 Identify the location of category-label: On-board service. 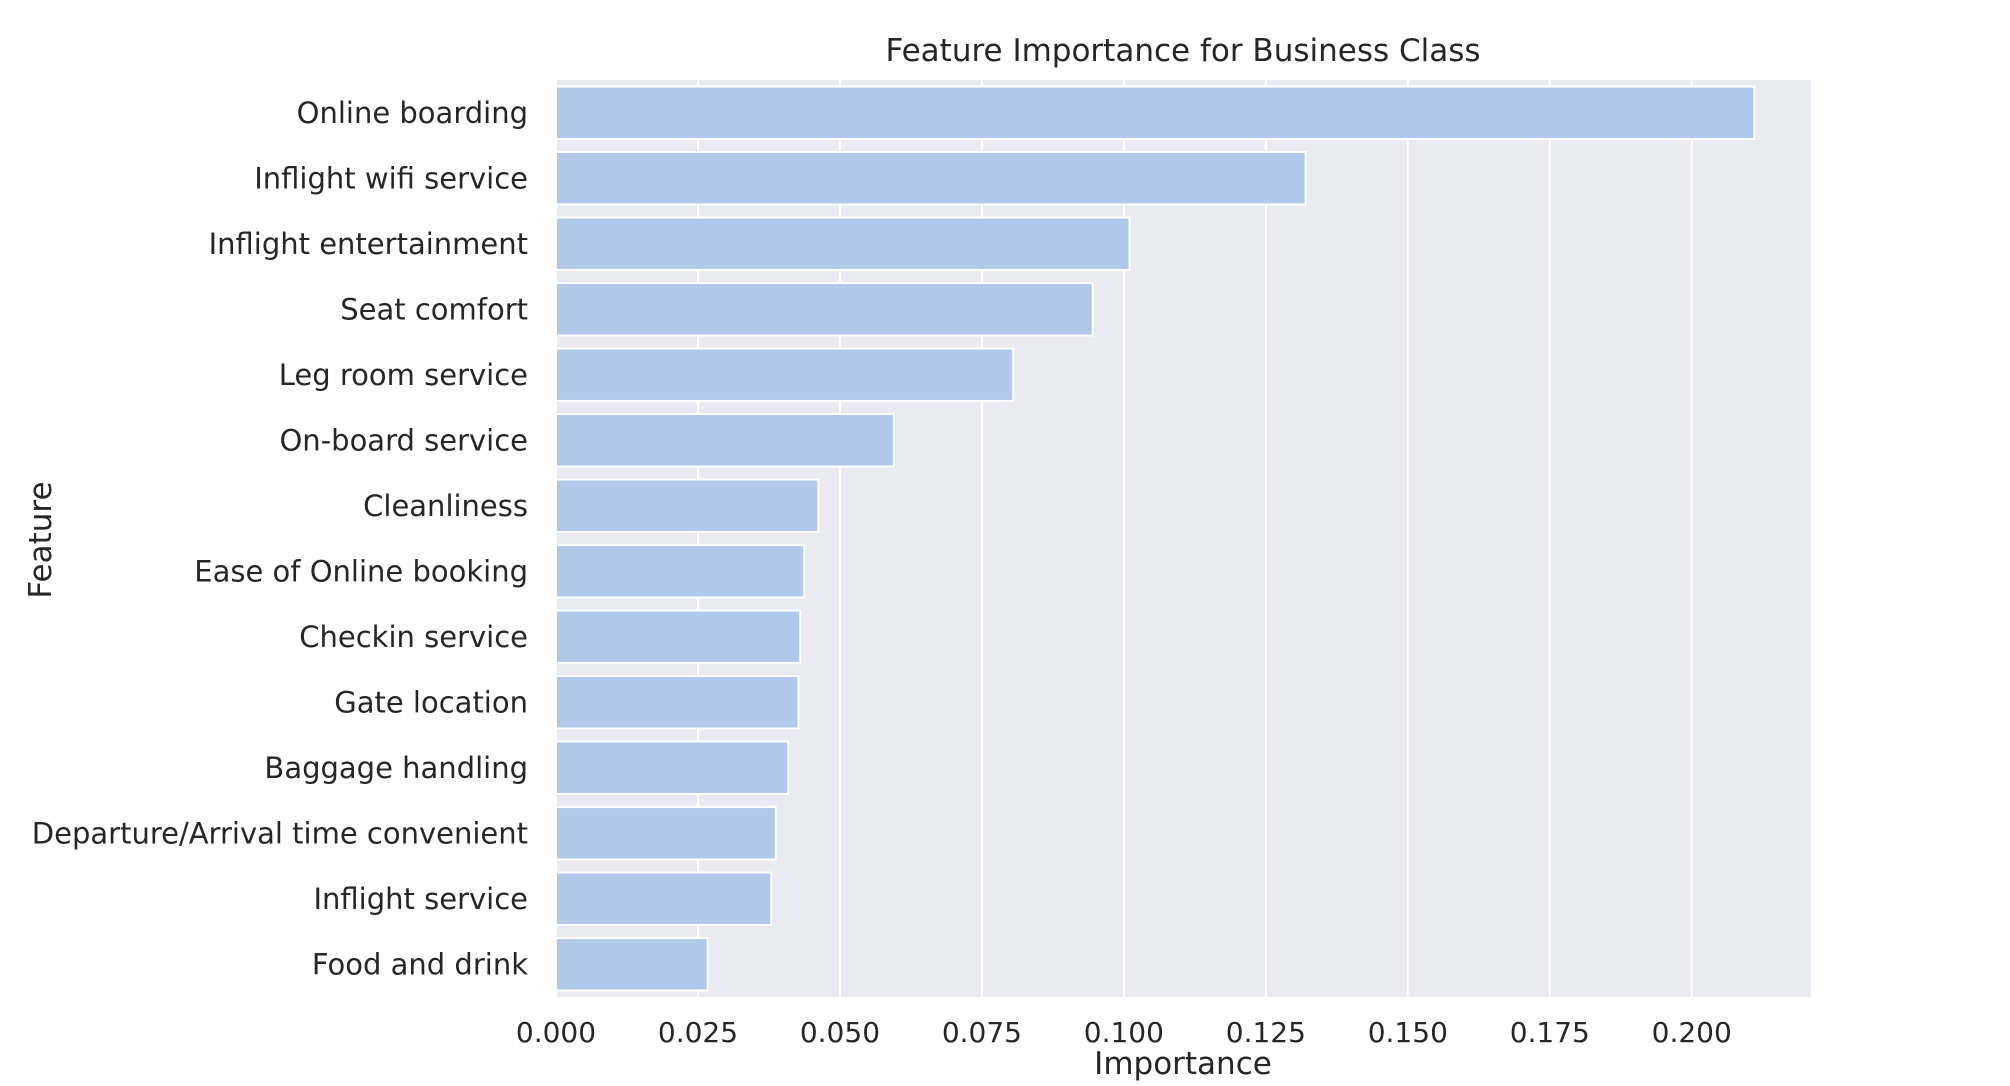
(403, 440).